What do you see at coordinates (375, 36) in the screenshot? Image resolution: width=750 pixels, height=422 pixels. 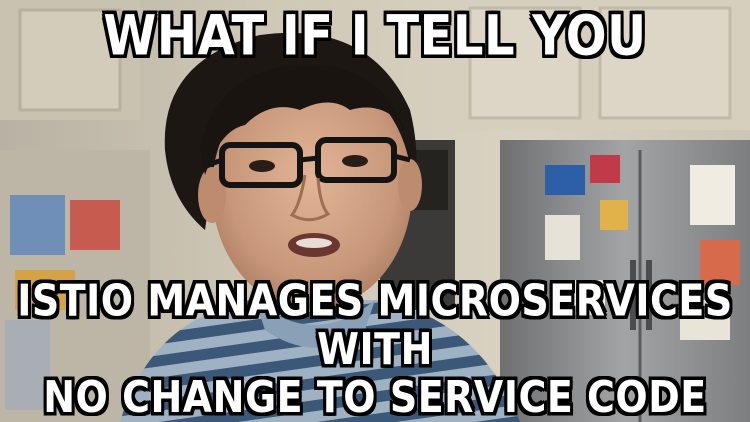 I see `top-caption: WHAT IF I TELL YOU` at bounding box center [375, 36].